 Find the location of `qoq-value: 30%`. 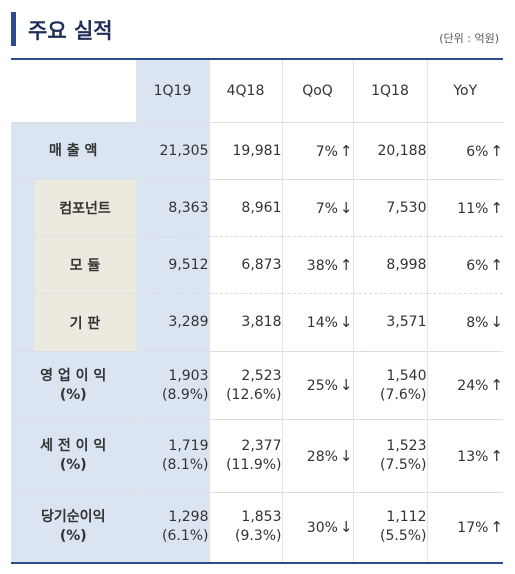

qoq-value: 30% is located at coordinates (322, 527).